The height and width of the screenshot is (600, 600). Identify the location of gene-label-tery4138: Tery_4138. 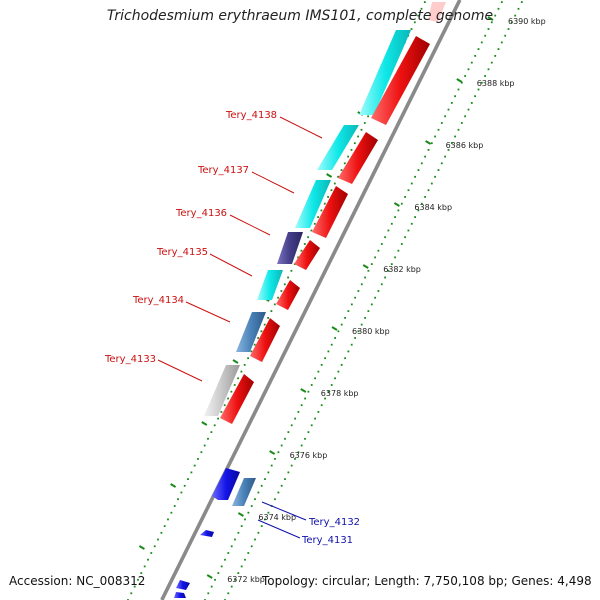
(251, 115).